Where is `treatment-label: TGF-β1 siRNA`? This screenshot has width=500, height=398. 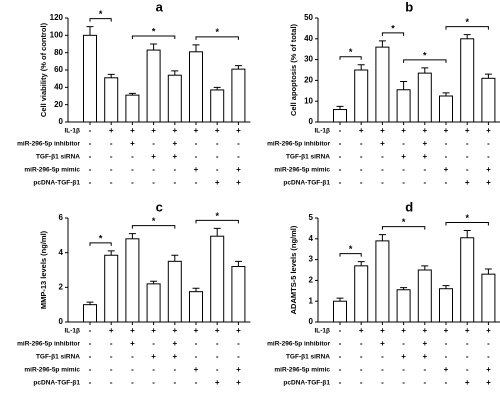 treatment-label: TGF-β1 siRNA is located at coordinates (308, 357).